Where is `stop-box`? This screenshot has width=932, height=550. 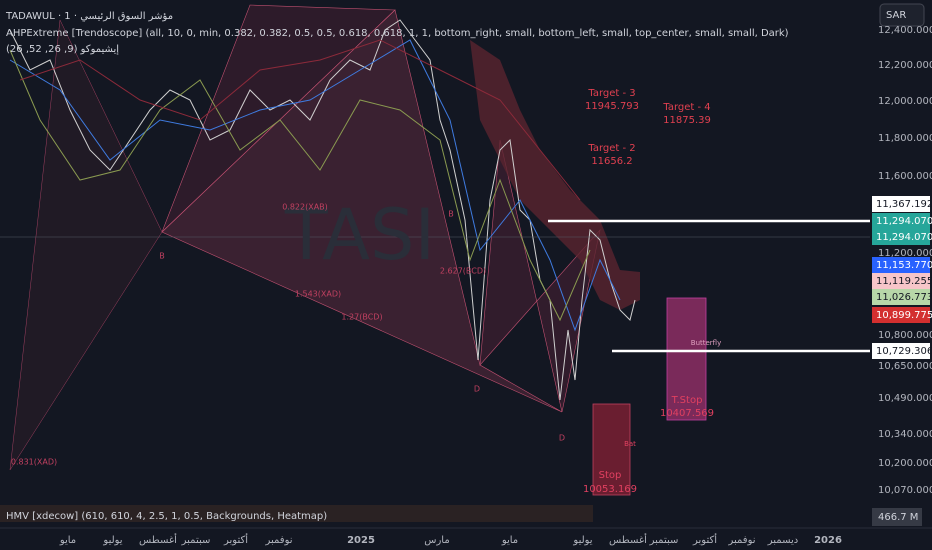 stop-box is located at coordinates (611, 449).